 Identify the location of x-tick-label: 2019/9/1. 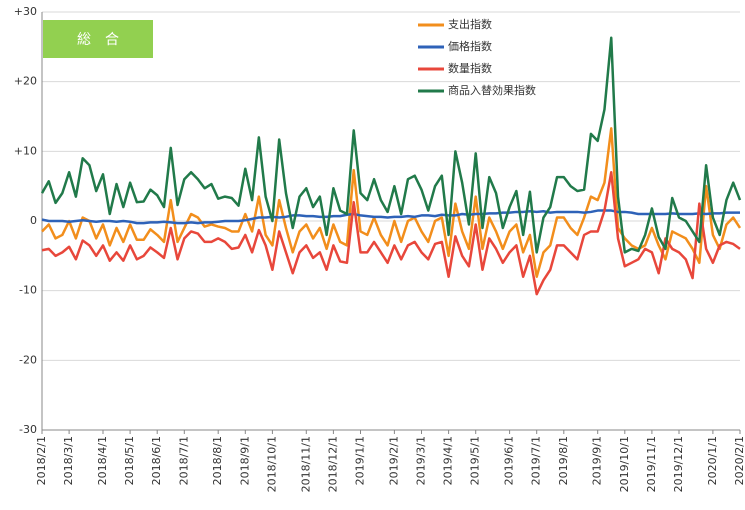
(597, 460).